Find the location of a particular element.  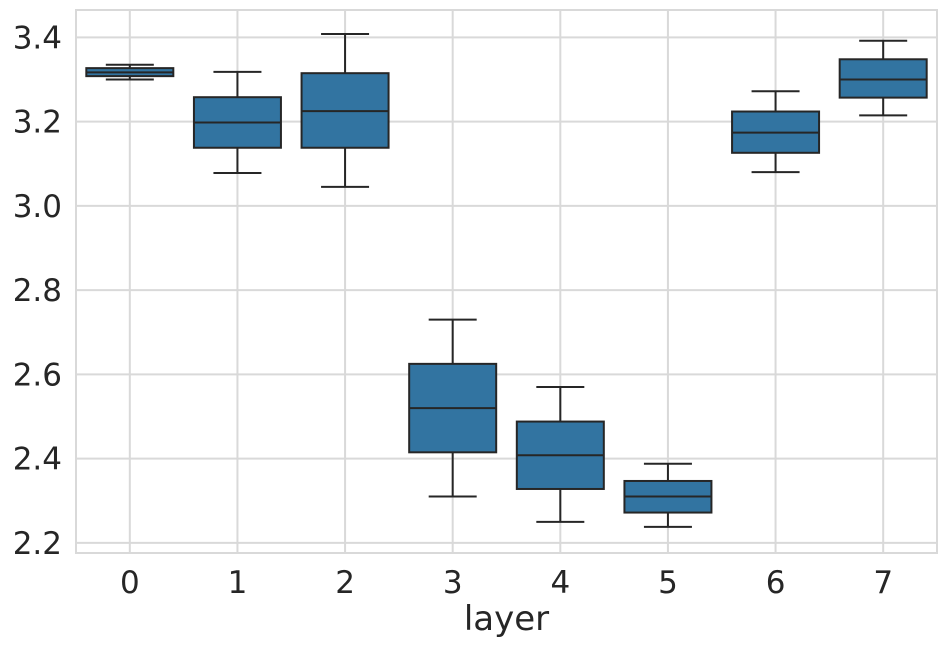

y-tick-label: 2.8 is located at coordinates (37, 291).